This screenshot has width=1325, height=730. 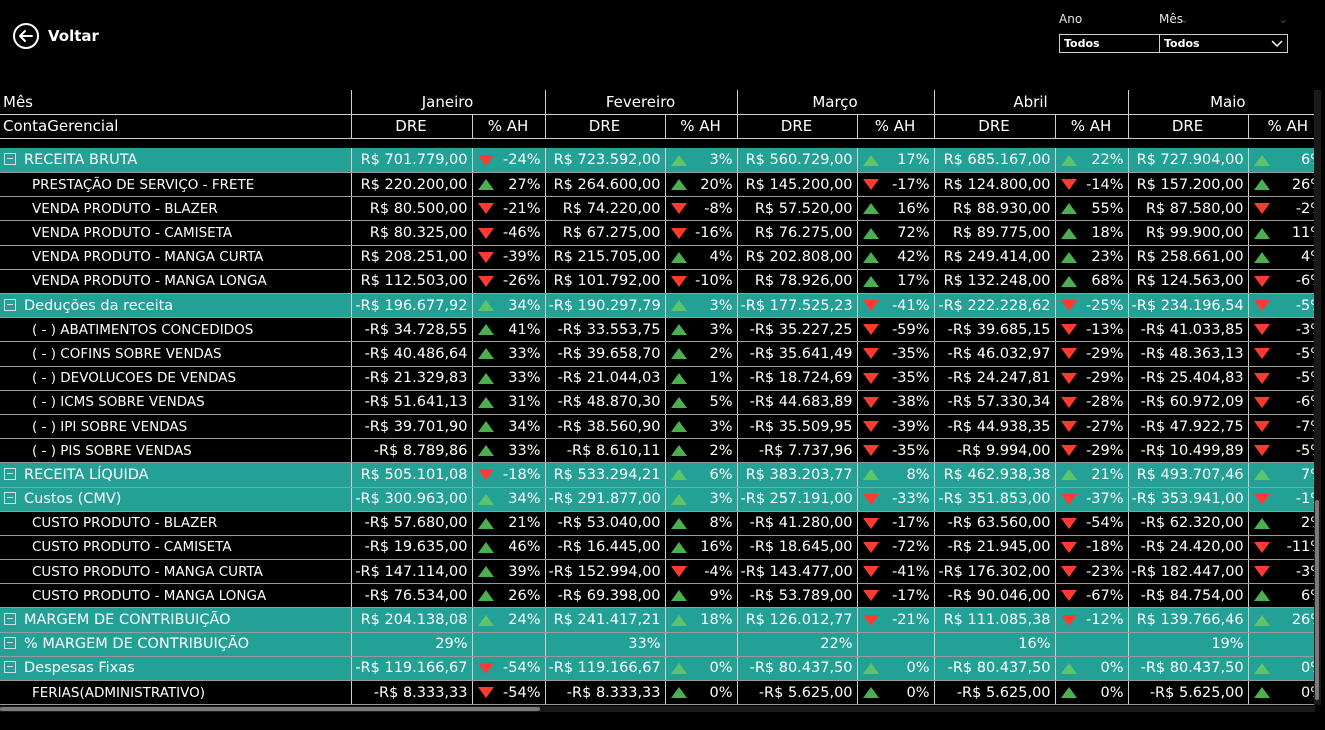 What do you see at coordinates (913, 257) in the screenshot?
I see `pct-value: 42%` at bounding box center [913, 257].